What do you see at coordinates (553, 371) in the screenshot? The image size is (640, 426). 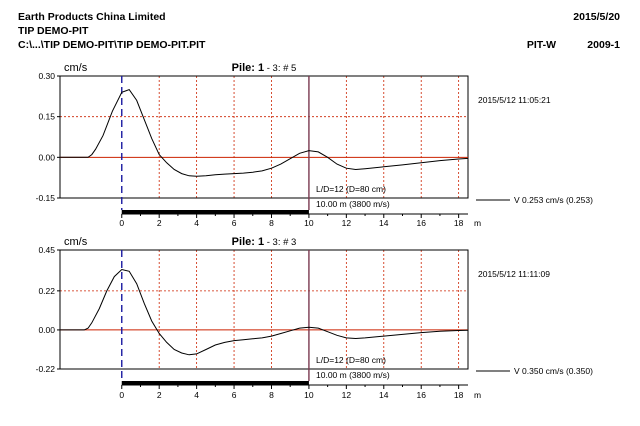 I see `velocity-scale-label: V 0.350 cm/s (0.350)` at bounding box center [553, 371].